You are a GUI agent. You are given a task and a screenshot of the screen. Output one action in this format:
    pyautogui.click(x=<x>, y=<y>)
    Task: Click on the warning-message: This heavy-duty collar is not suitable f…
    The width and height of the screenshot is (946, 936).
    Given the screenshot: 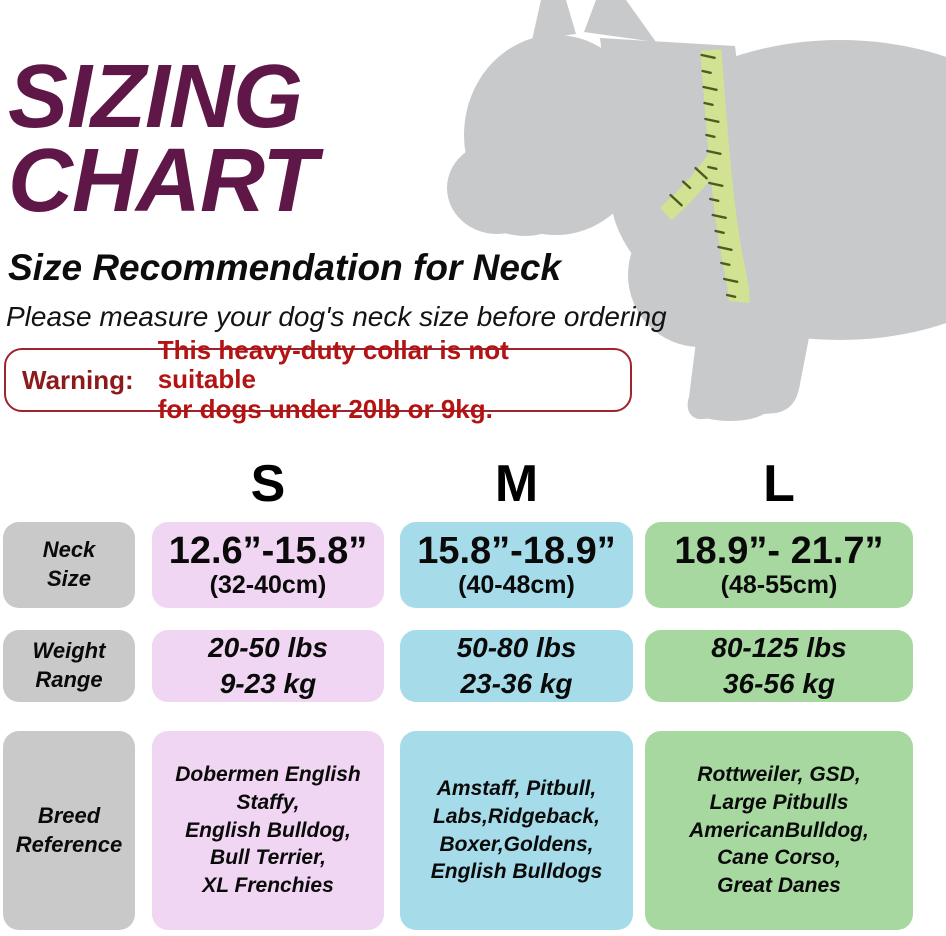 What is the action you would take?
    pyautogui.click(x=333, y=379)
    